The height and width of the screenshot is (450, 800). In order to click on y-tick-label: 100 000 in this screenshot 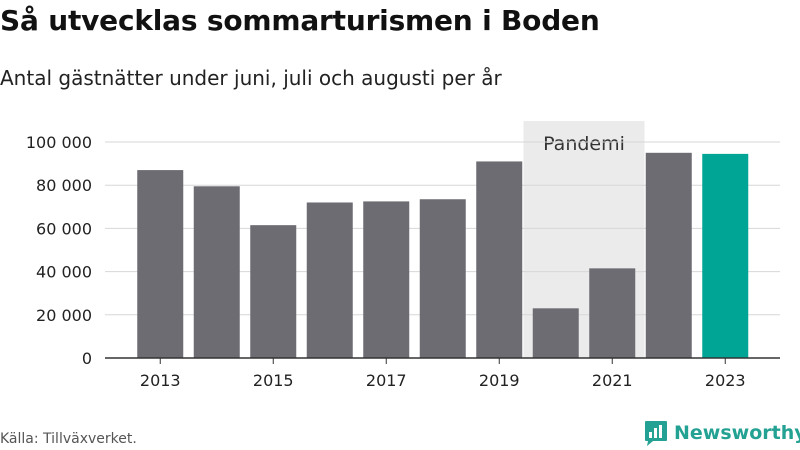, I will do `click(59, 142)`.